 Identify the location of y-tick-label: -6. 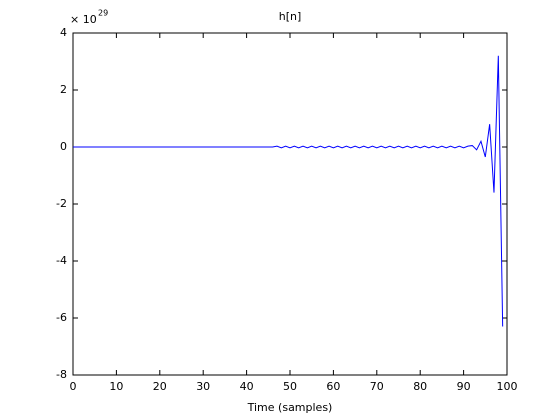
(61, 317).